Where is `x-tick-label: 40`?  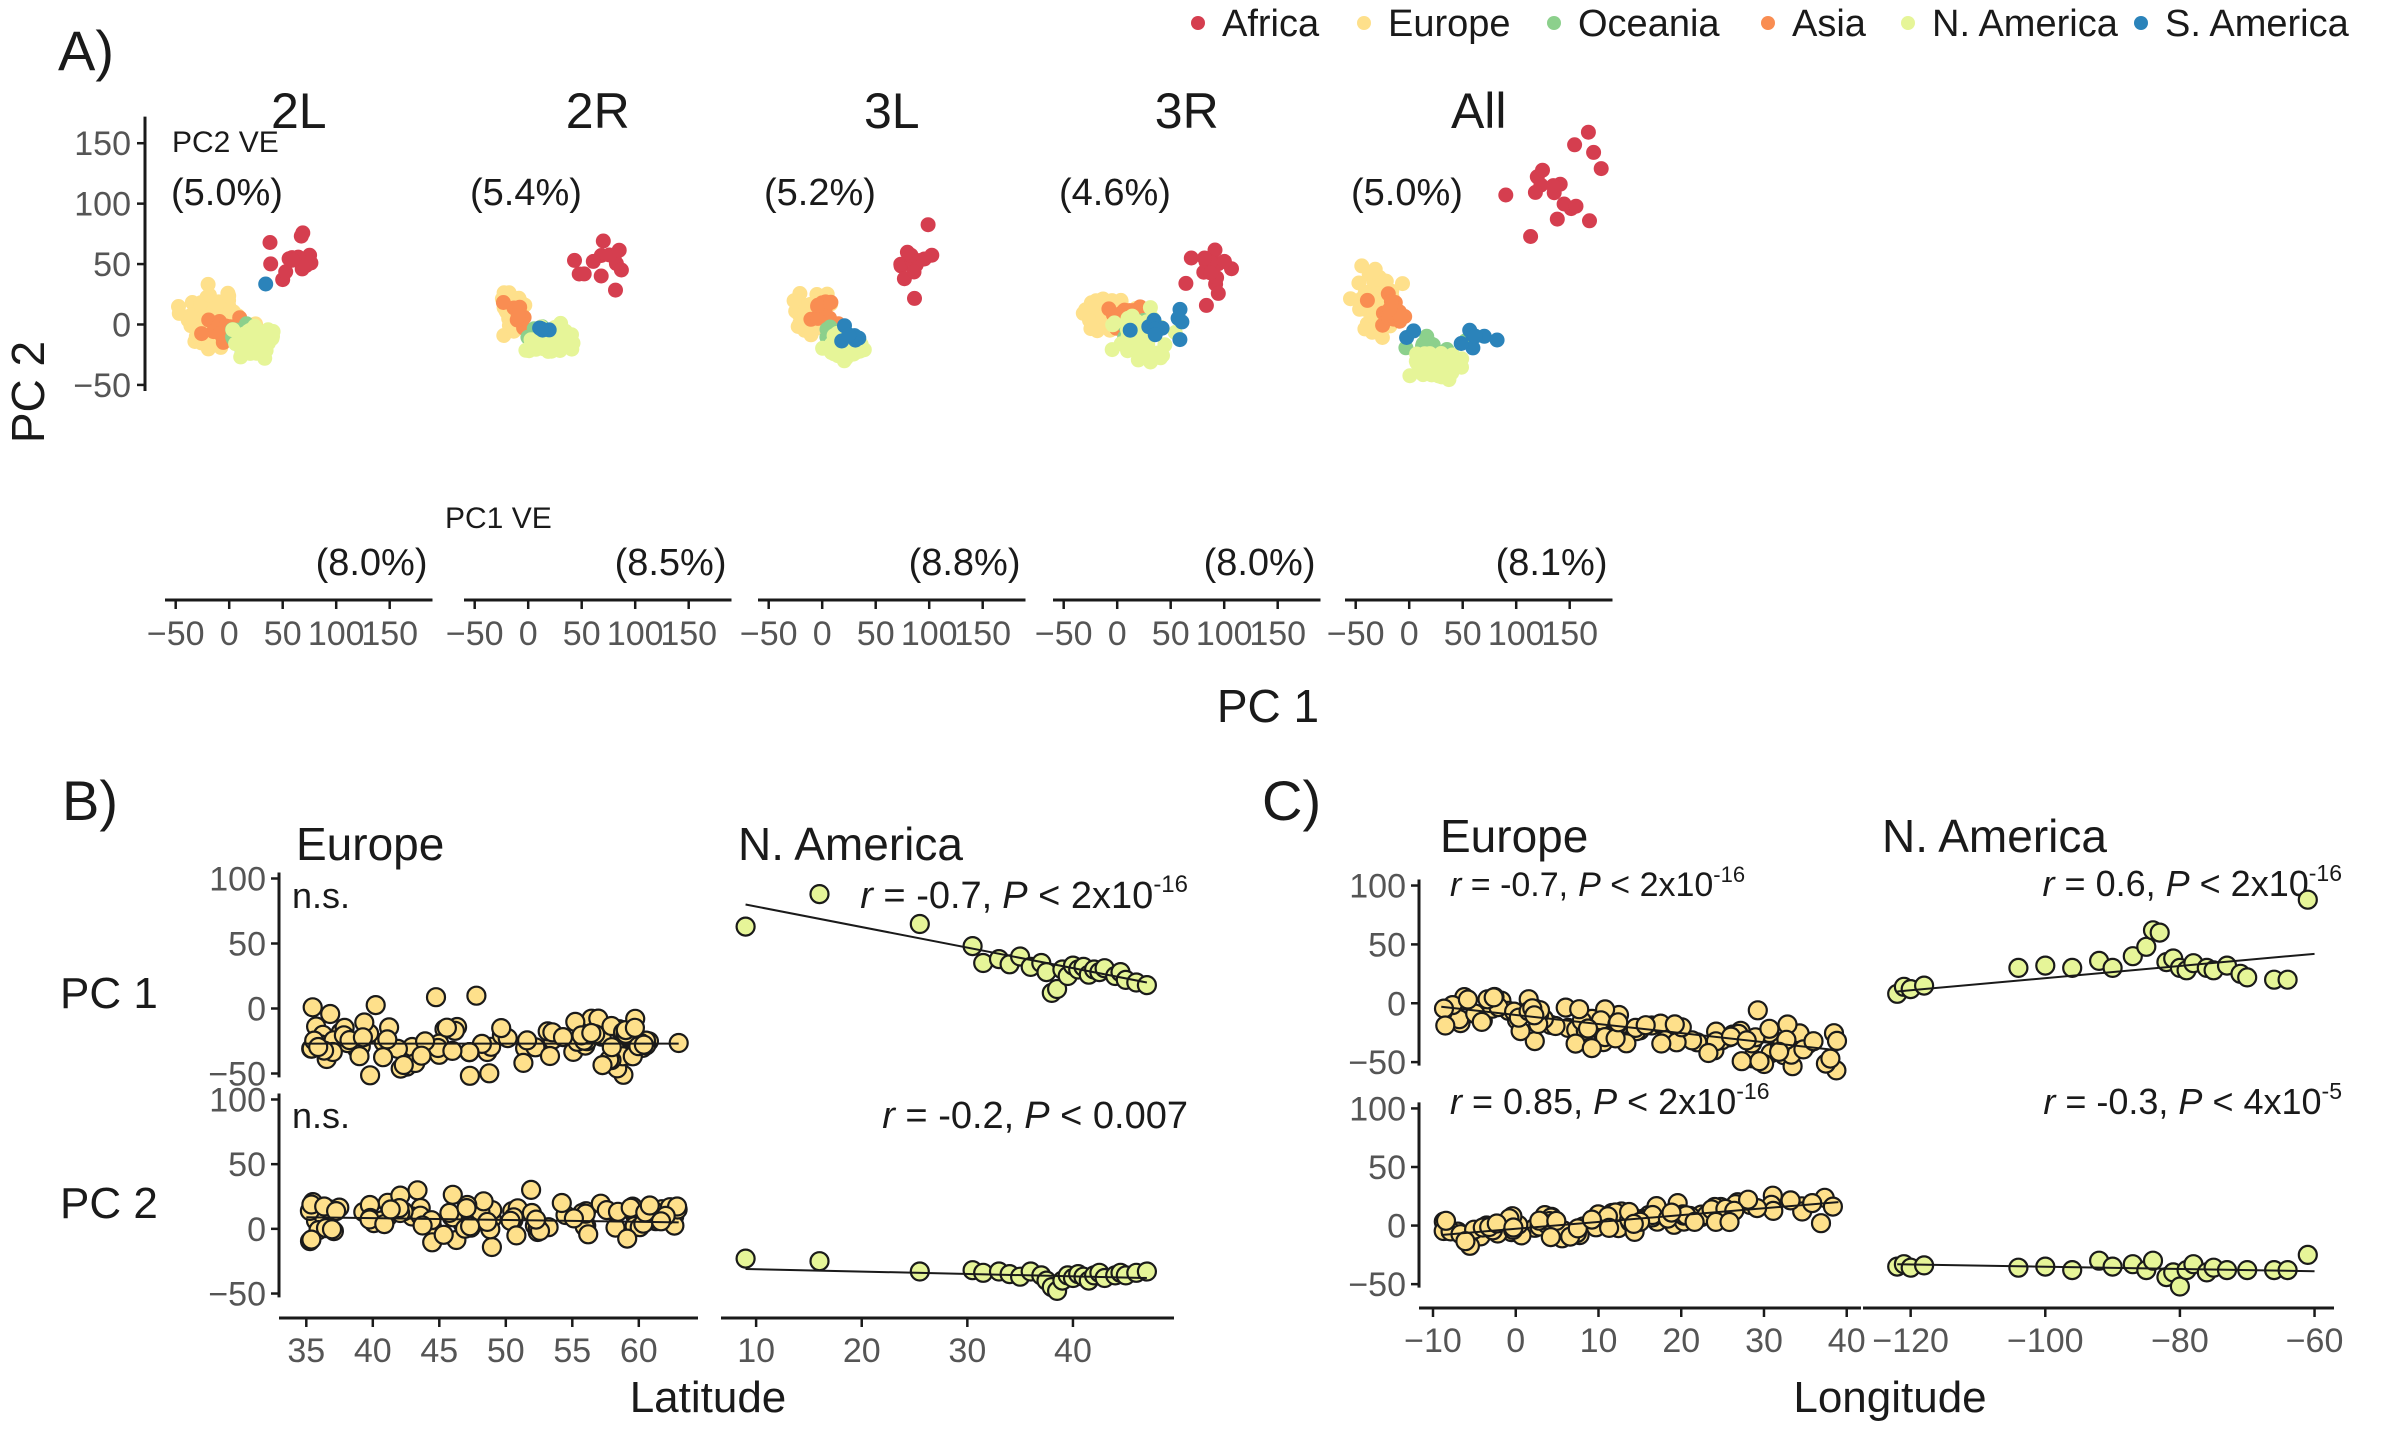
x-tick-label: 40 is located at coordinates (373, 1351).